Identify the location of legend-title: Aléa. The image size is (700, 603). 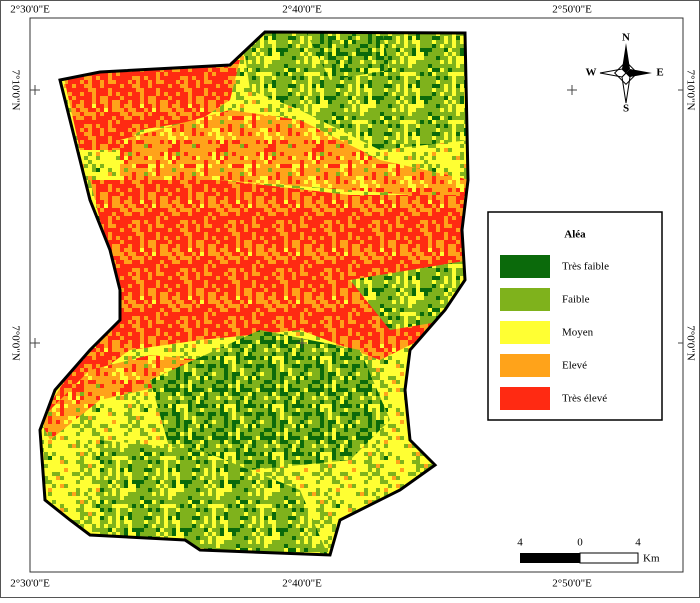
(575, 235).